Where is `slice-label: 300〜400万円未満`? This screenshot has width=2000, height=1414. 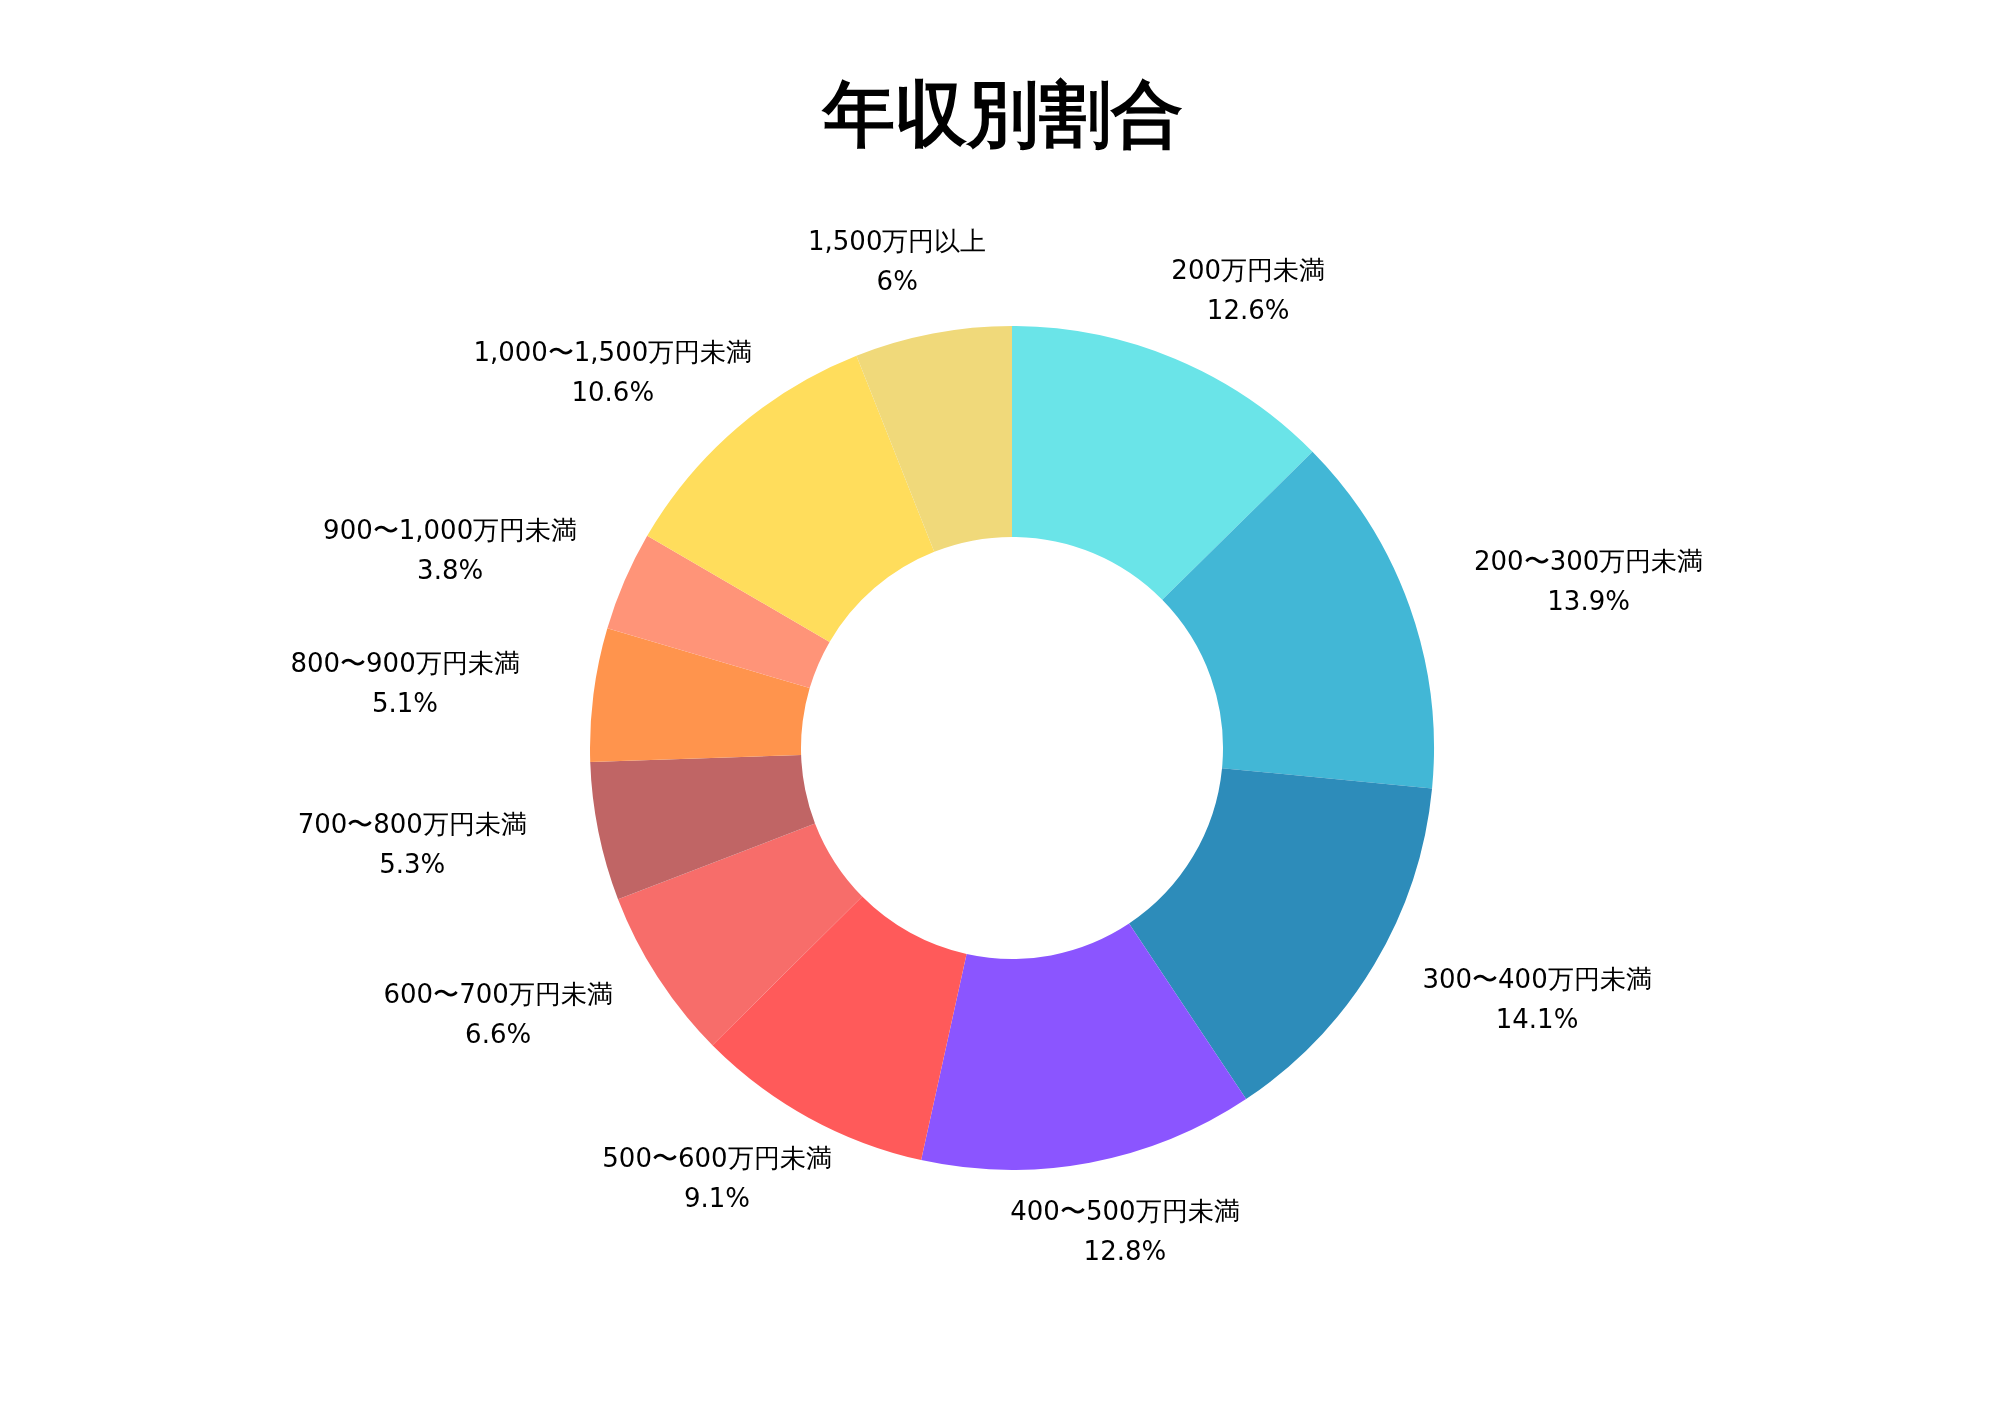
slice-label: 300〜400万円未満 is located at coordinates (1537, 979).